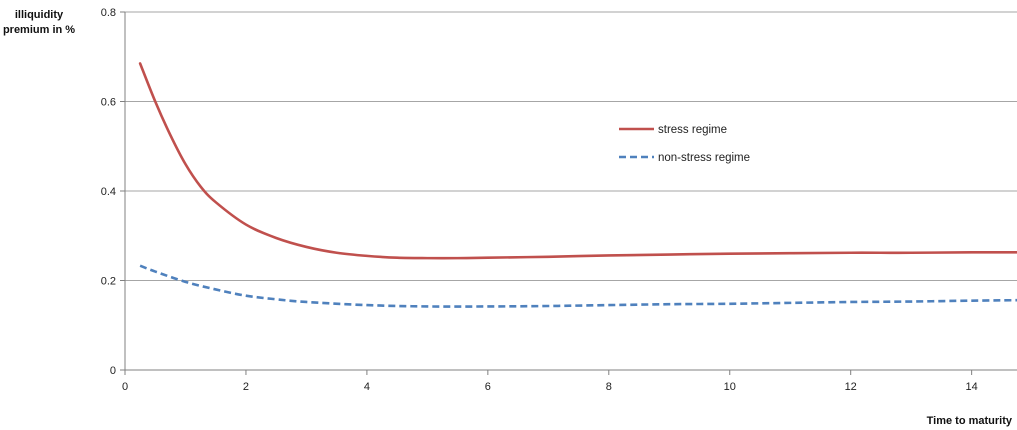  Describe the element at coordinates (39, 15) in the screenshot. I see `y-axis-title-line-1: illiquidity` at that location.